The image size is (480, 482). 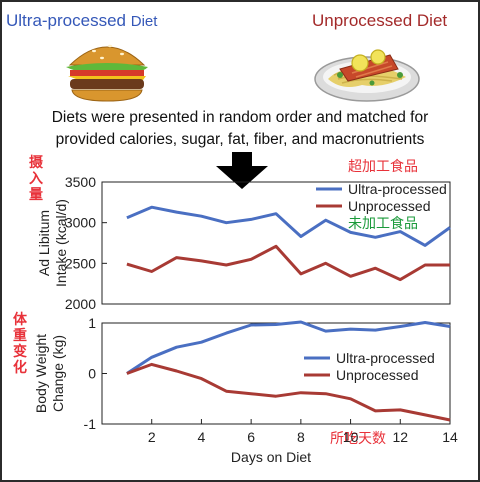 What do you see at coordinates (202, 437) in the screenshot?
I see `weight-xtick-label: 4` at bounding box center [202, 437].